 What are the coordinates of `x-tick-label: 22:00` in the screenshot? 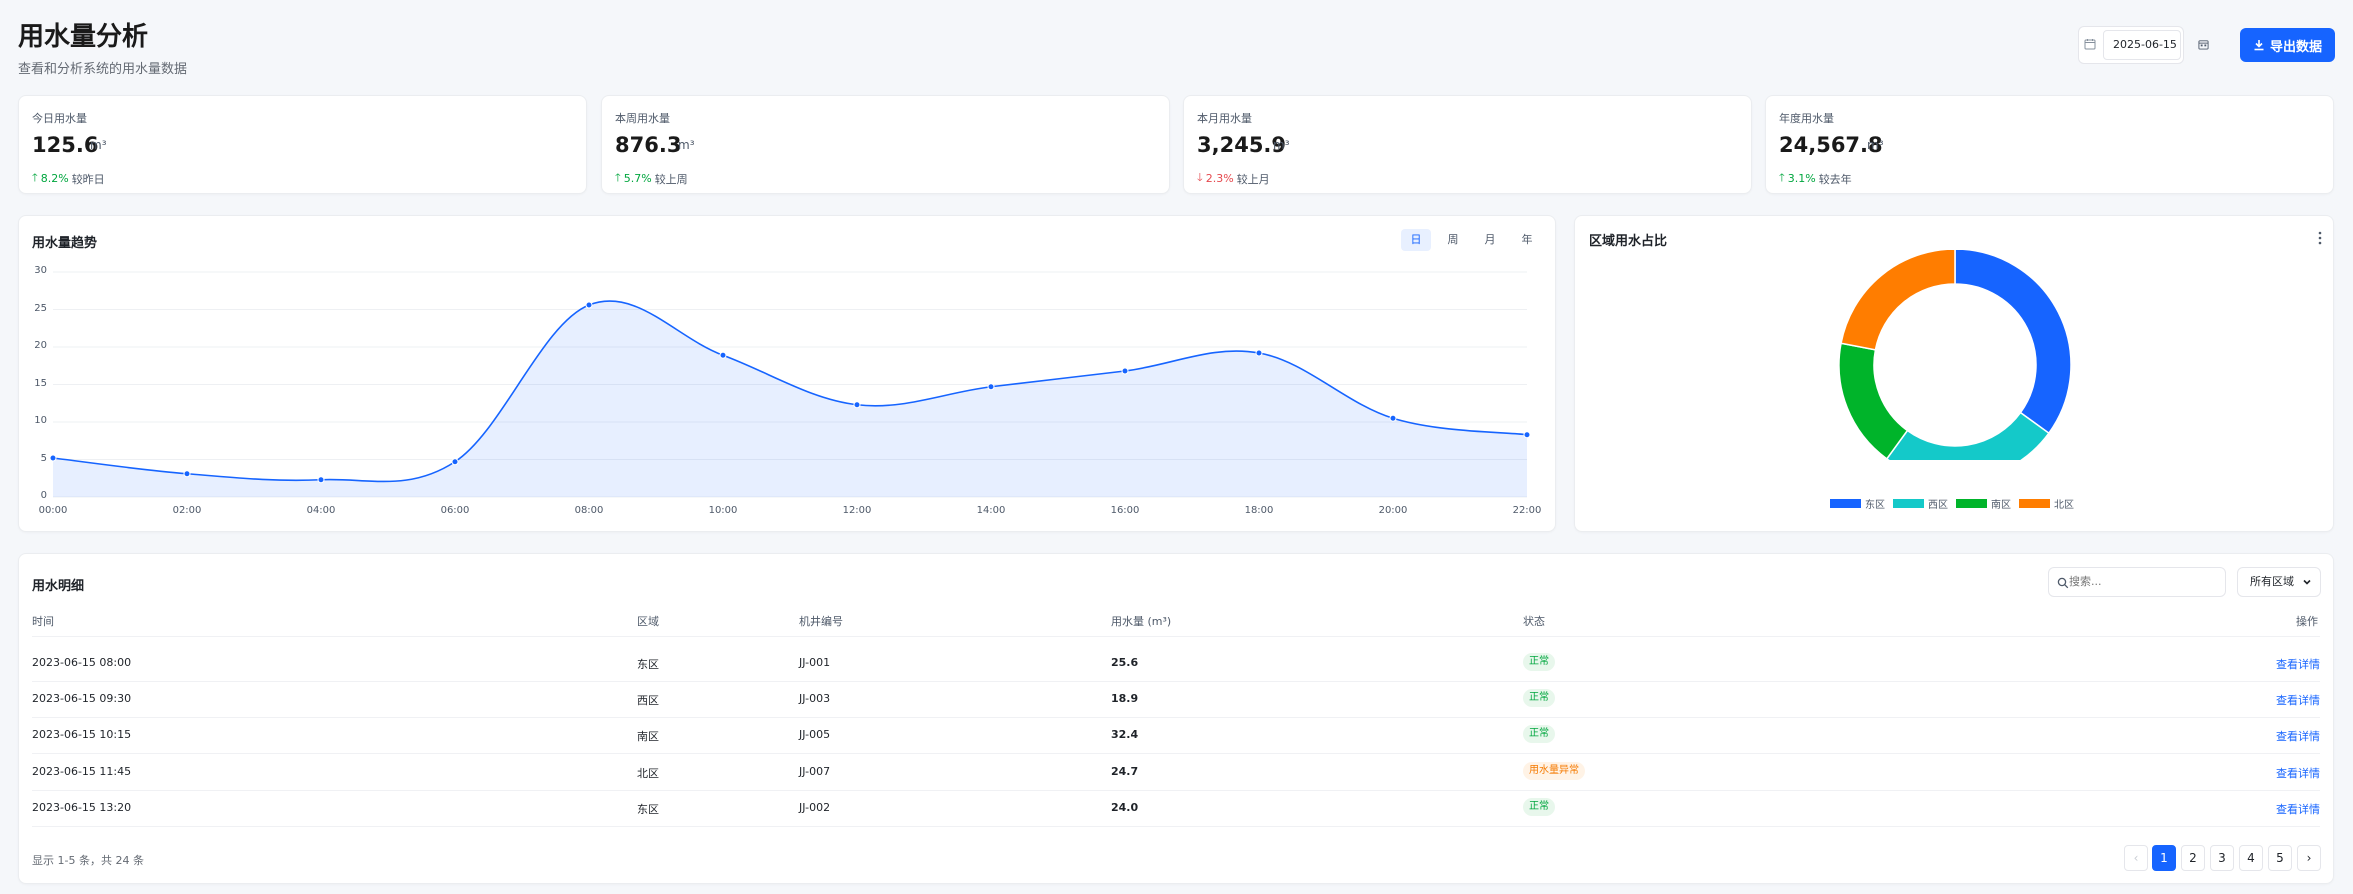 It's located at (1527, 510).